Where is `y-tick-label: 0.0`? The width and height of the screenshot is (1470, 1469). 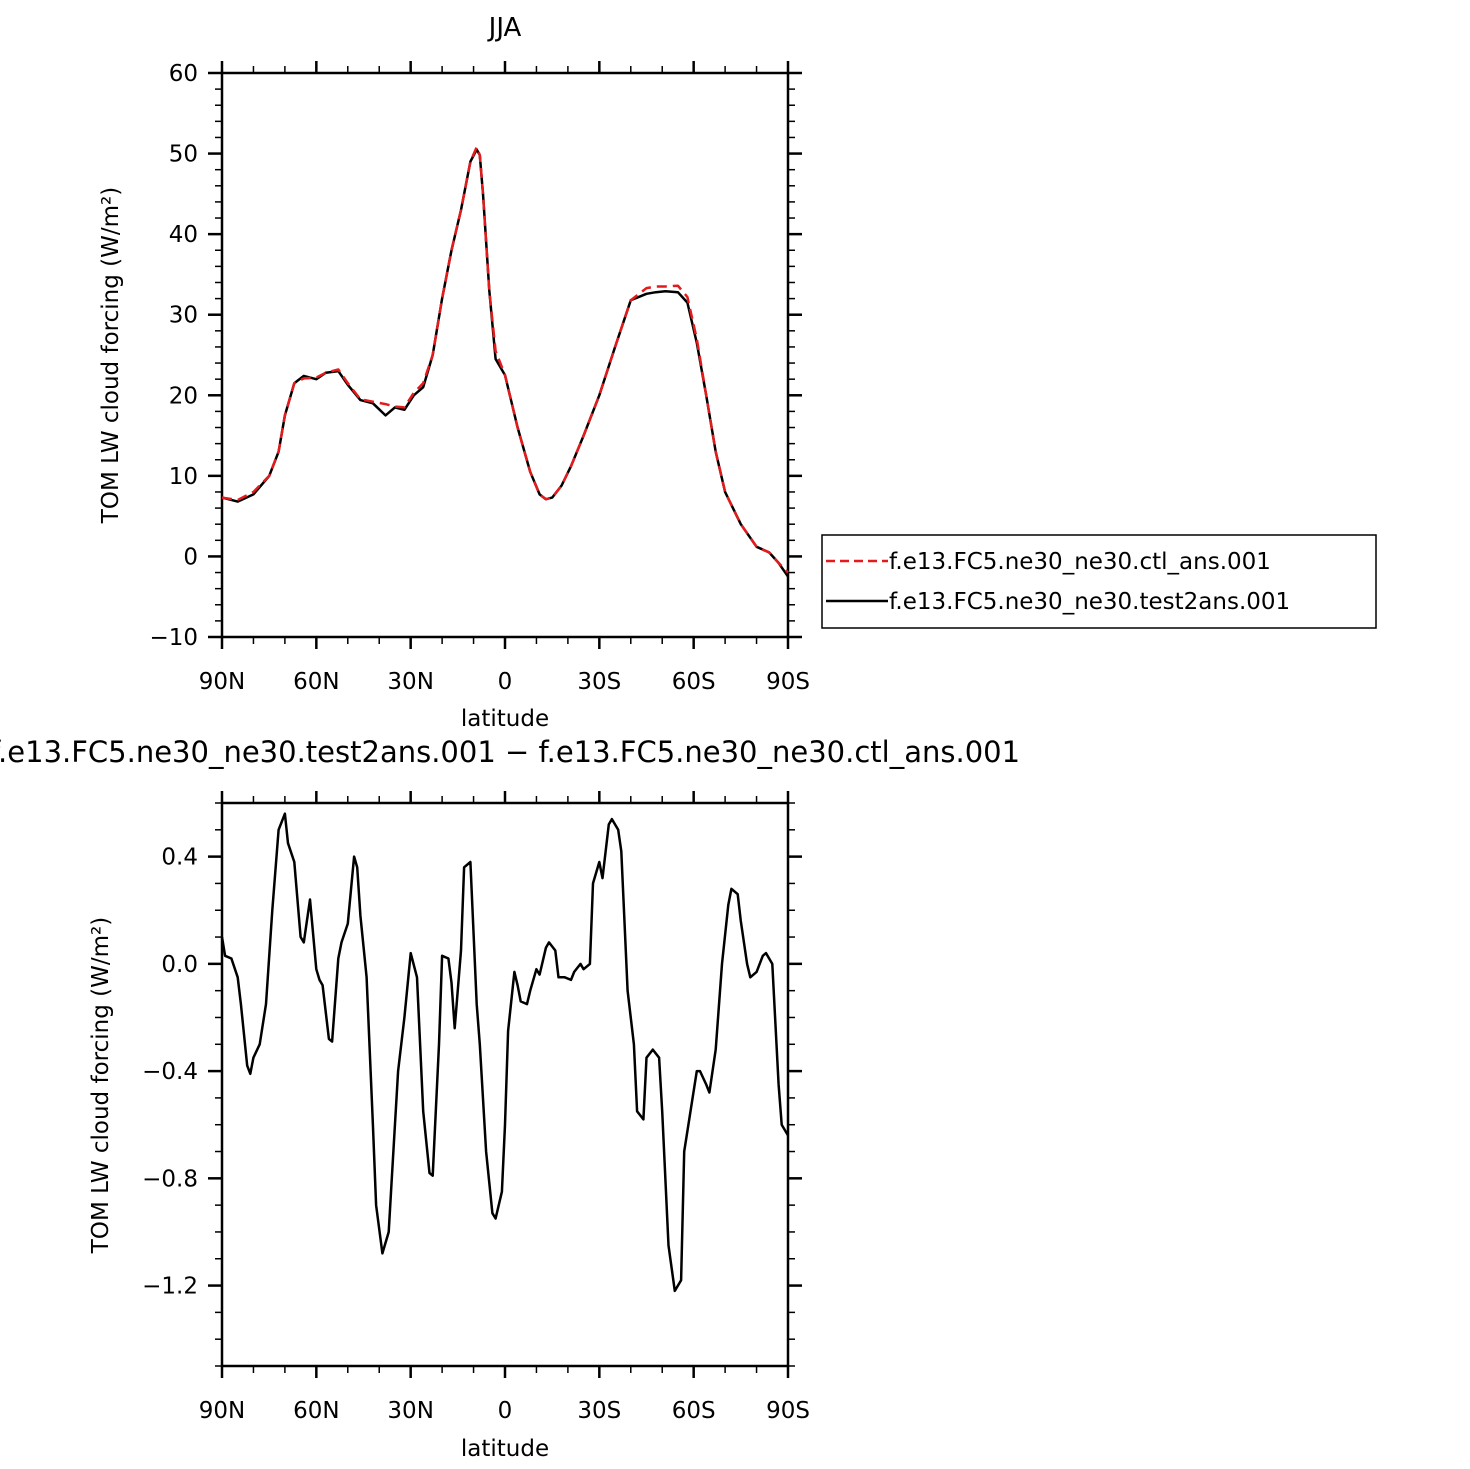
y-tick-label: 0.0 is located at coordinates (179, 965).